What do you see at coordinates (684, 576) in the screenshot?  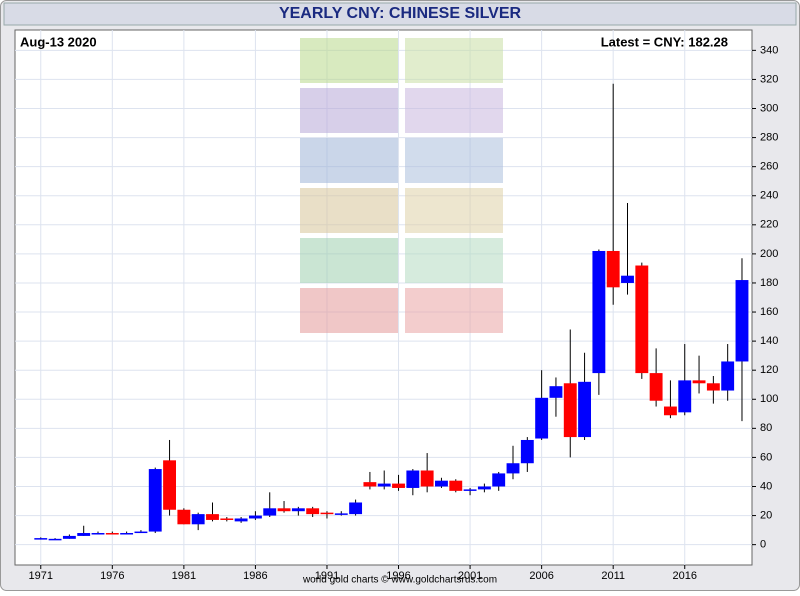 I see `x-tick-label: 2016` at bounding box center [684, 576].